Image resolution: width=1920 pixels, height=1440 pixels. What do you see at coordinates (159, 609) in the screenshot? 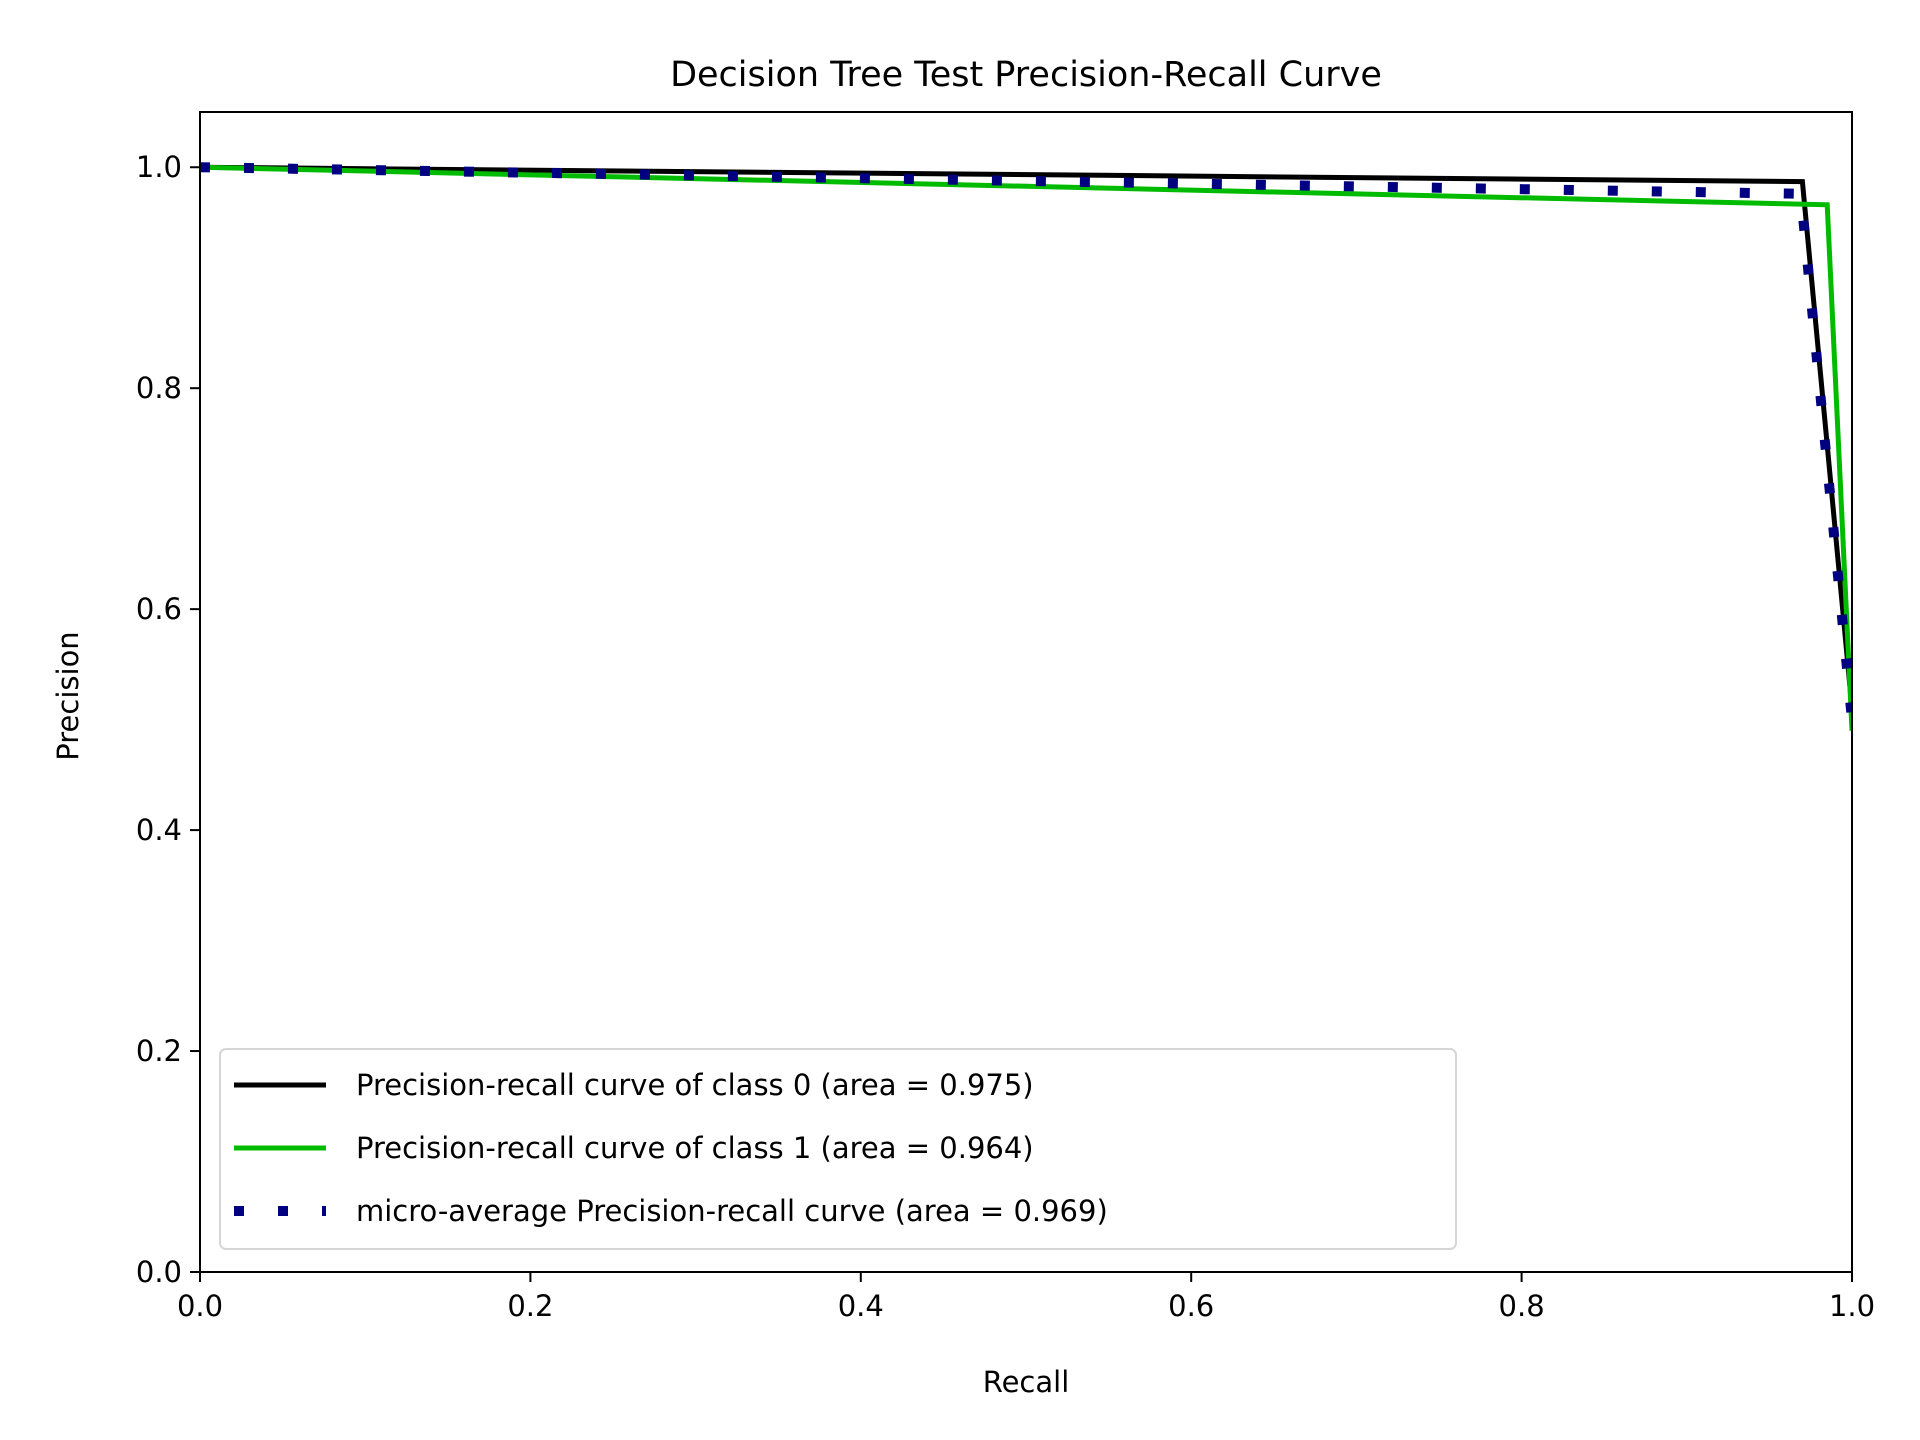
I see `y-tick-label: 0.6` at bounding box center [159, 609].